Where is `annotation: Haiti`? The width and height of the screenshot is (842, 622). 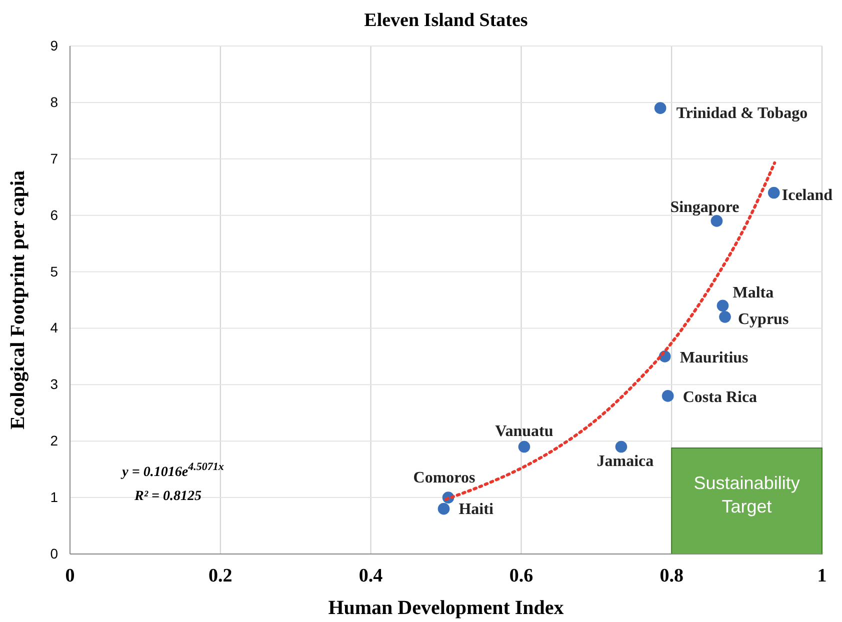
annotation: Haiti is located at coordinates (476, 509).